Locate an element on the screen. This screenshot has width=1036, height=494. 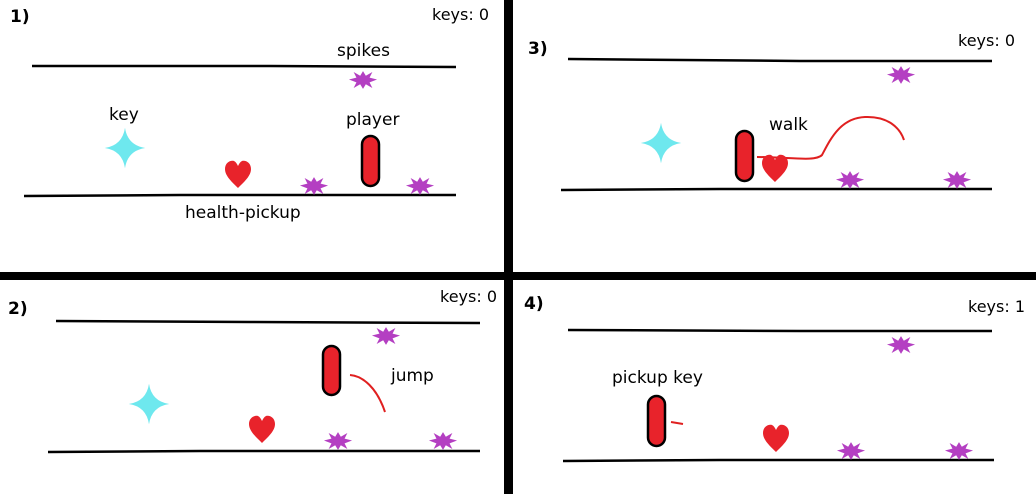
divider-horizontal is located at coordinates (518, 276).